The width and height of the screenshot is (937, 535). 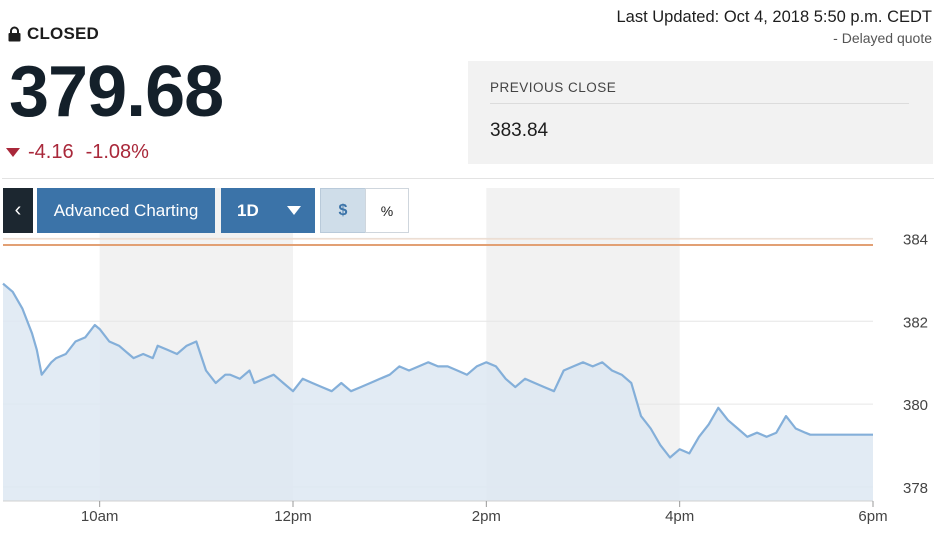 I want to click on last-price: 379.68, so click(x=116, y=92).